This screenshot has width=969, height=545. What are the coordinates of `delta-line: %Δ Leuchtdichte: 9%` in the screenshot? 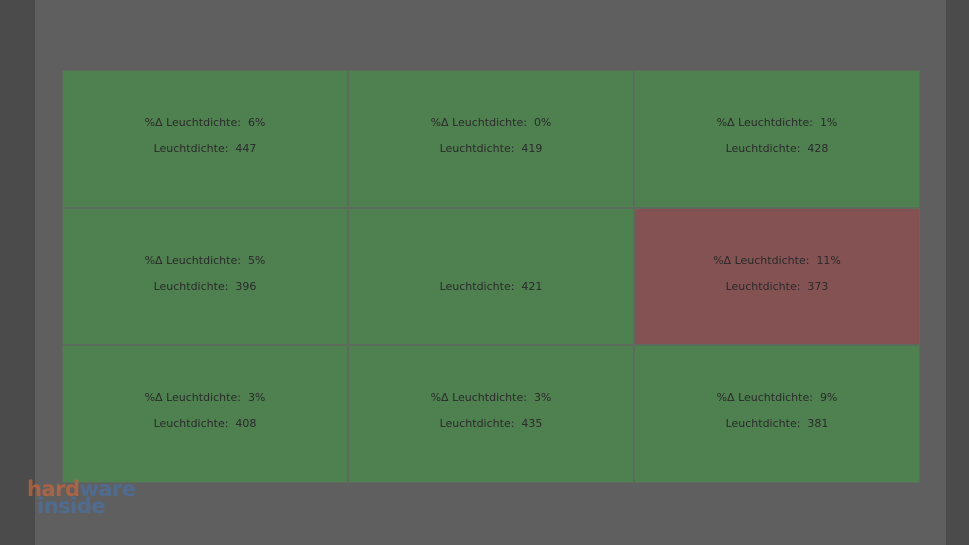 It's located at (777, 397).